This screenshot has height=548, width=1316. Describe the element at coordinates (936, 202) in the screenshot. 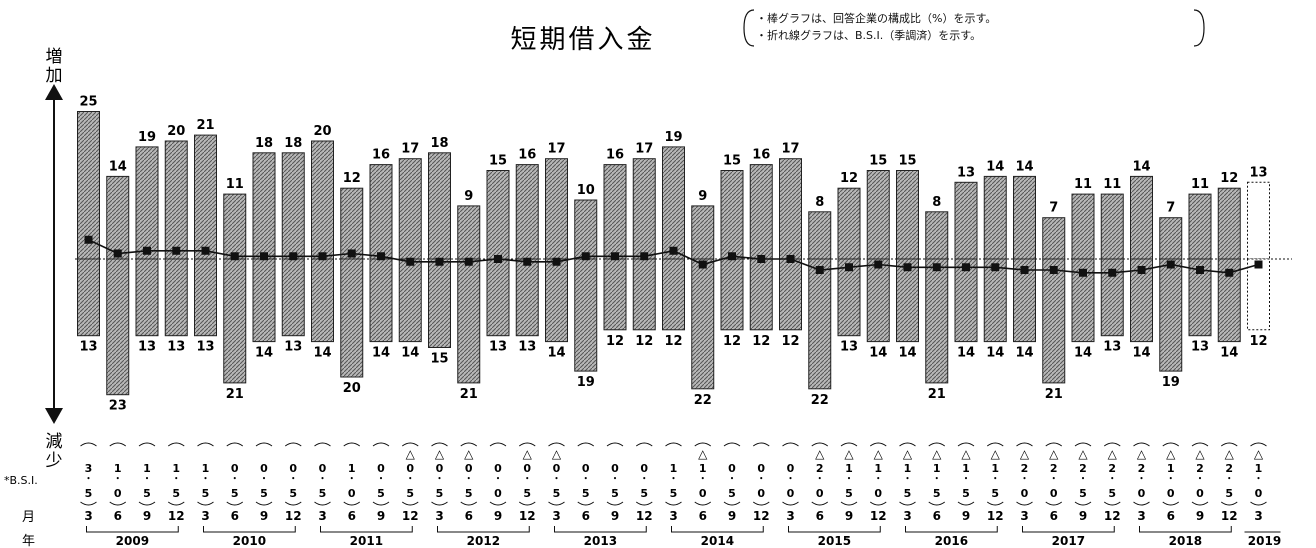

I see `bar-increase-label: 8` at that location.